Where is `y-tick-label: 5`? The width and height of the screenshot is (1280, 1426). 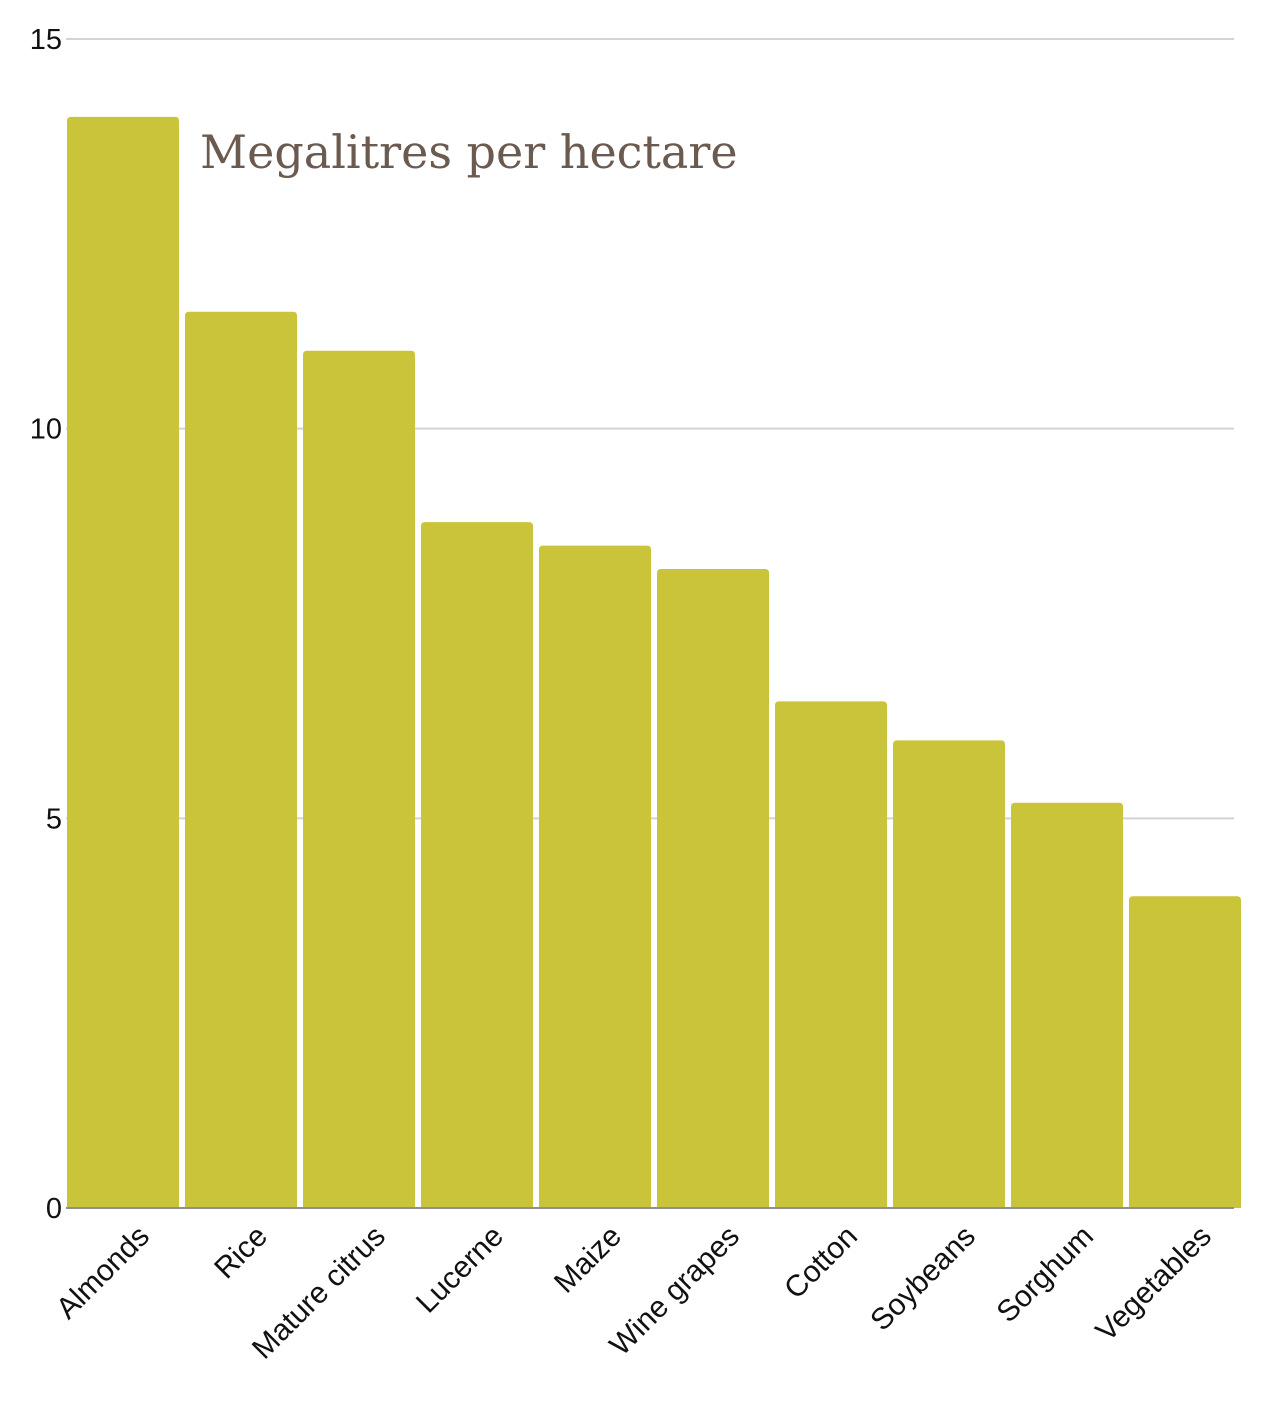
y-tick-label: 5 is located at coordinates (54, 819).